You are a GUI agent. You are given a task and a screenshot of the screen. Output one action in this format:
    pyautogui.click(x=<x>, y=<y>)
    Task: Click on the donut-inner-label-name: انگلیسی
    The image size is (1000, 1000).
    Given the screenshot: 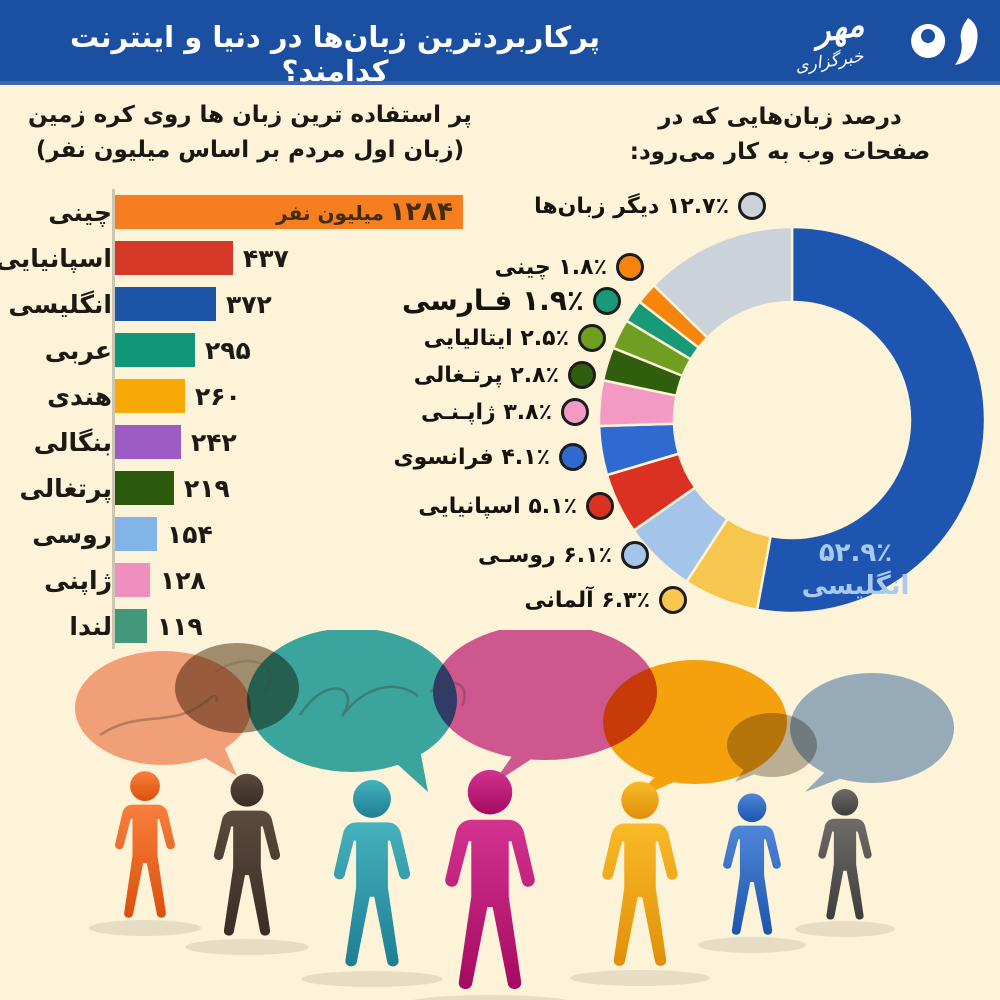 What is the action you would take?
    pyautogui.click(x=855, y=585)
    